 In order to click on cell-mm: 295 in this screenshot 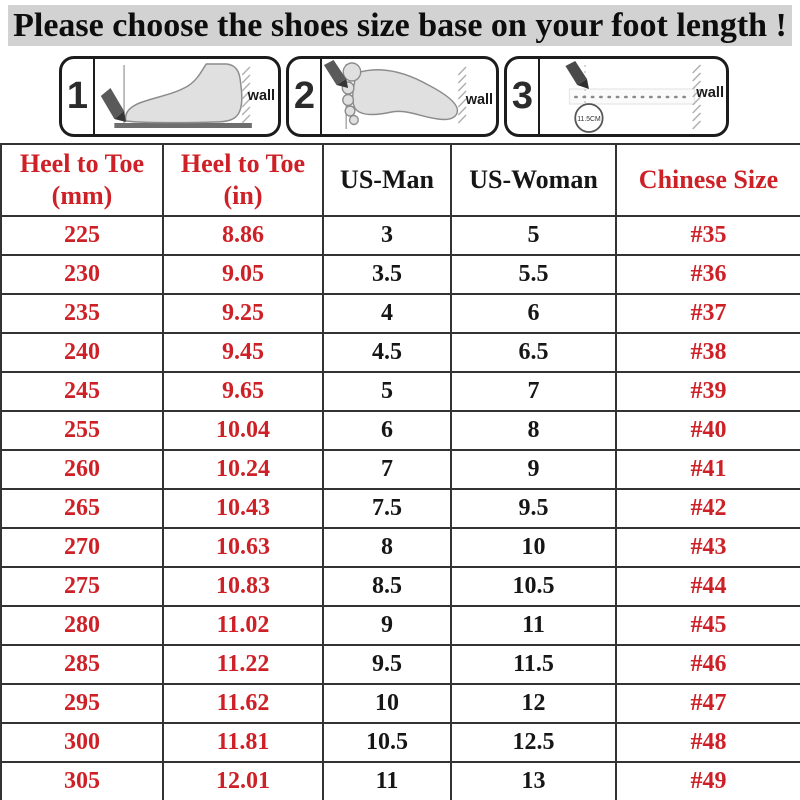, I will do `click(82, 703)`.